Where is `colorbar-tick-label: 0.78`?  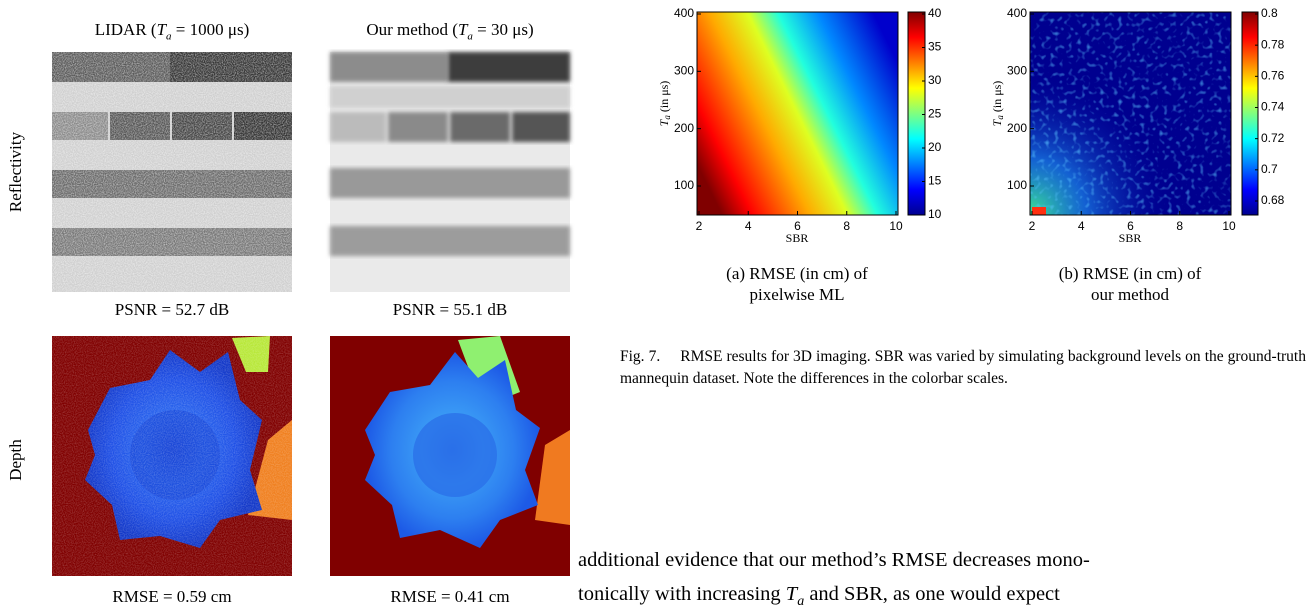 colorbar-tick-label: 0.78 is located at coordinates (1273, 44).